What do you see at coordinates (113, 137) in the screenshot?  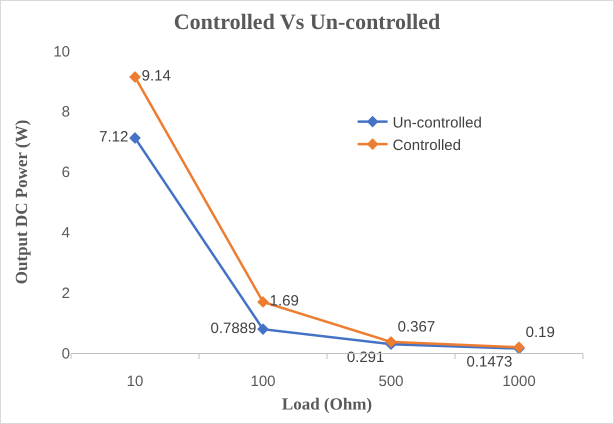 I see `data-label: 7.12` at bounding box center [113, 137].